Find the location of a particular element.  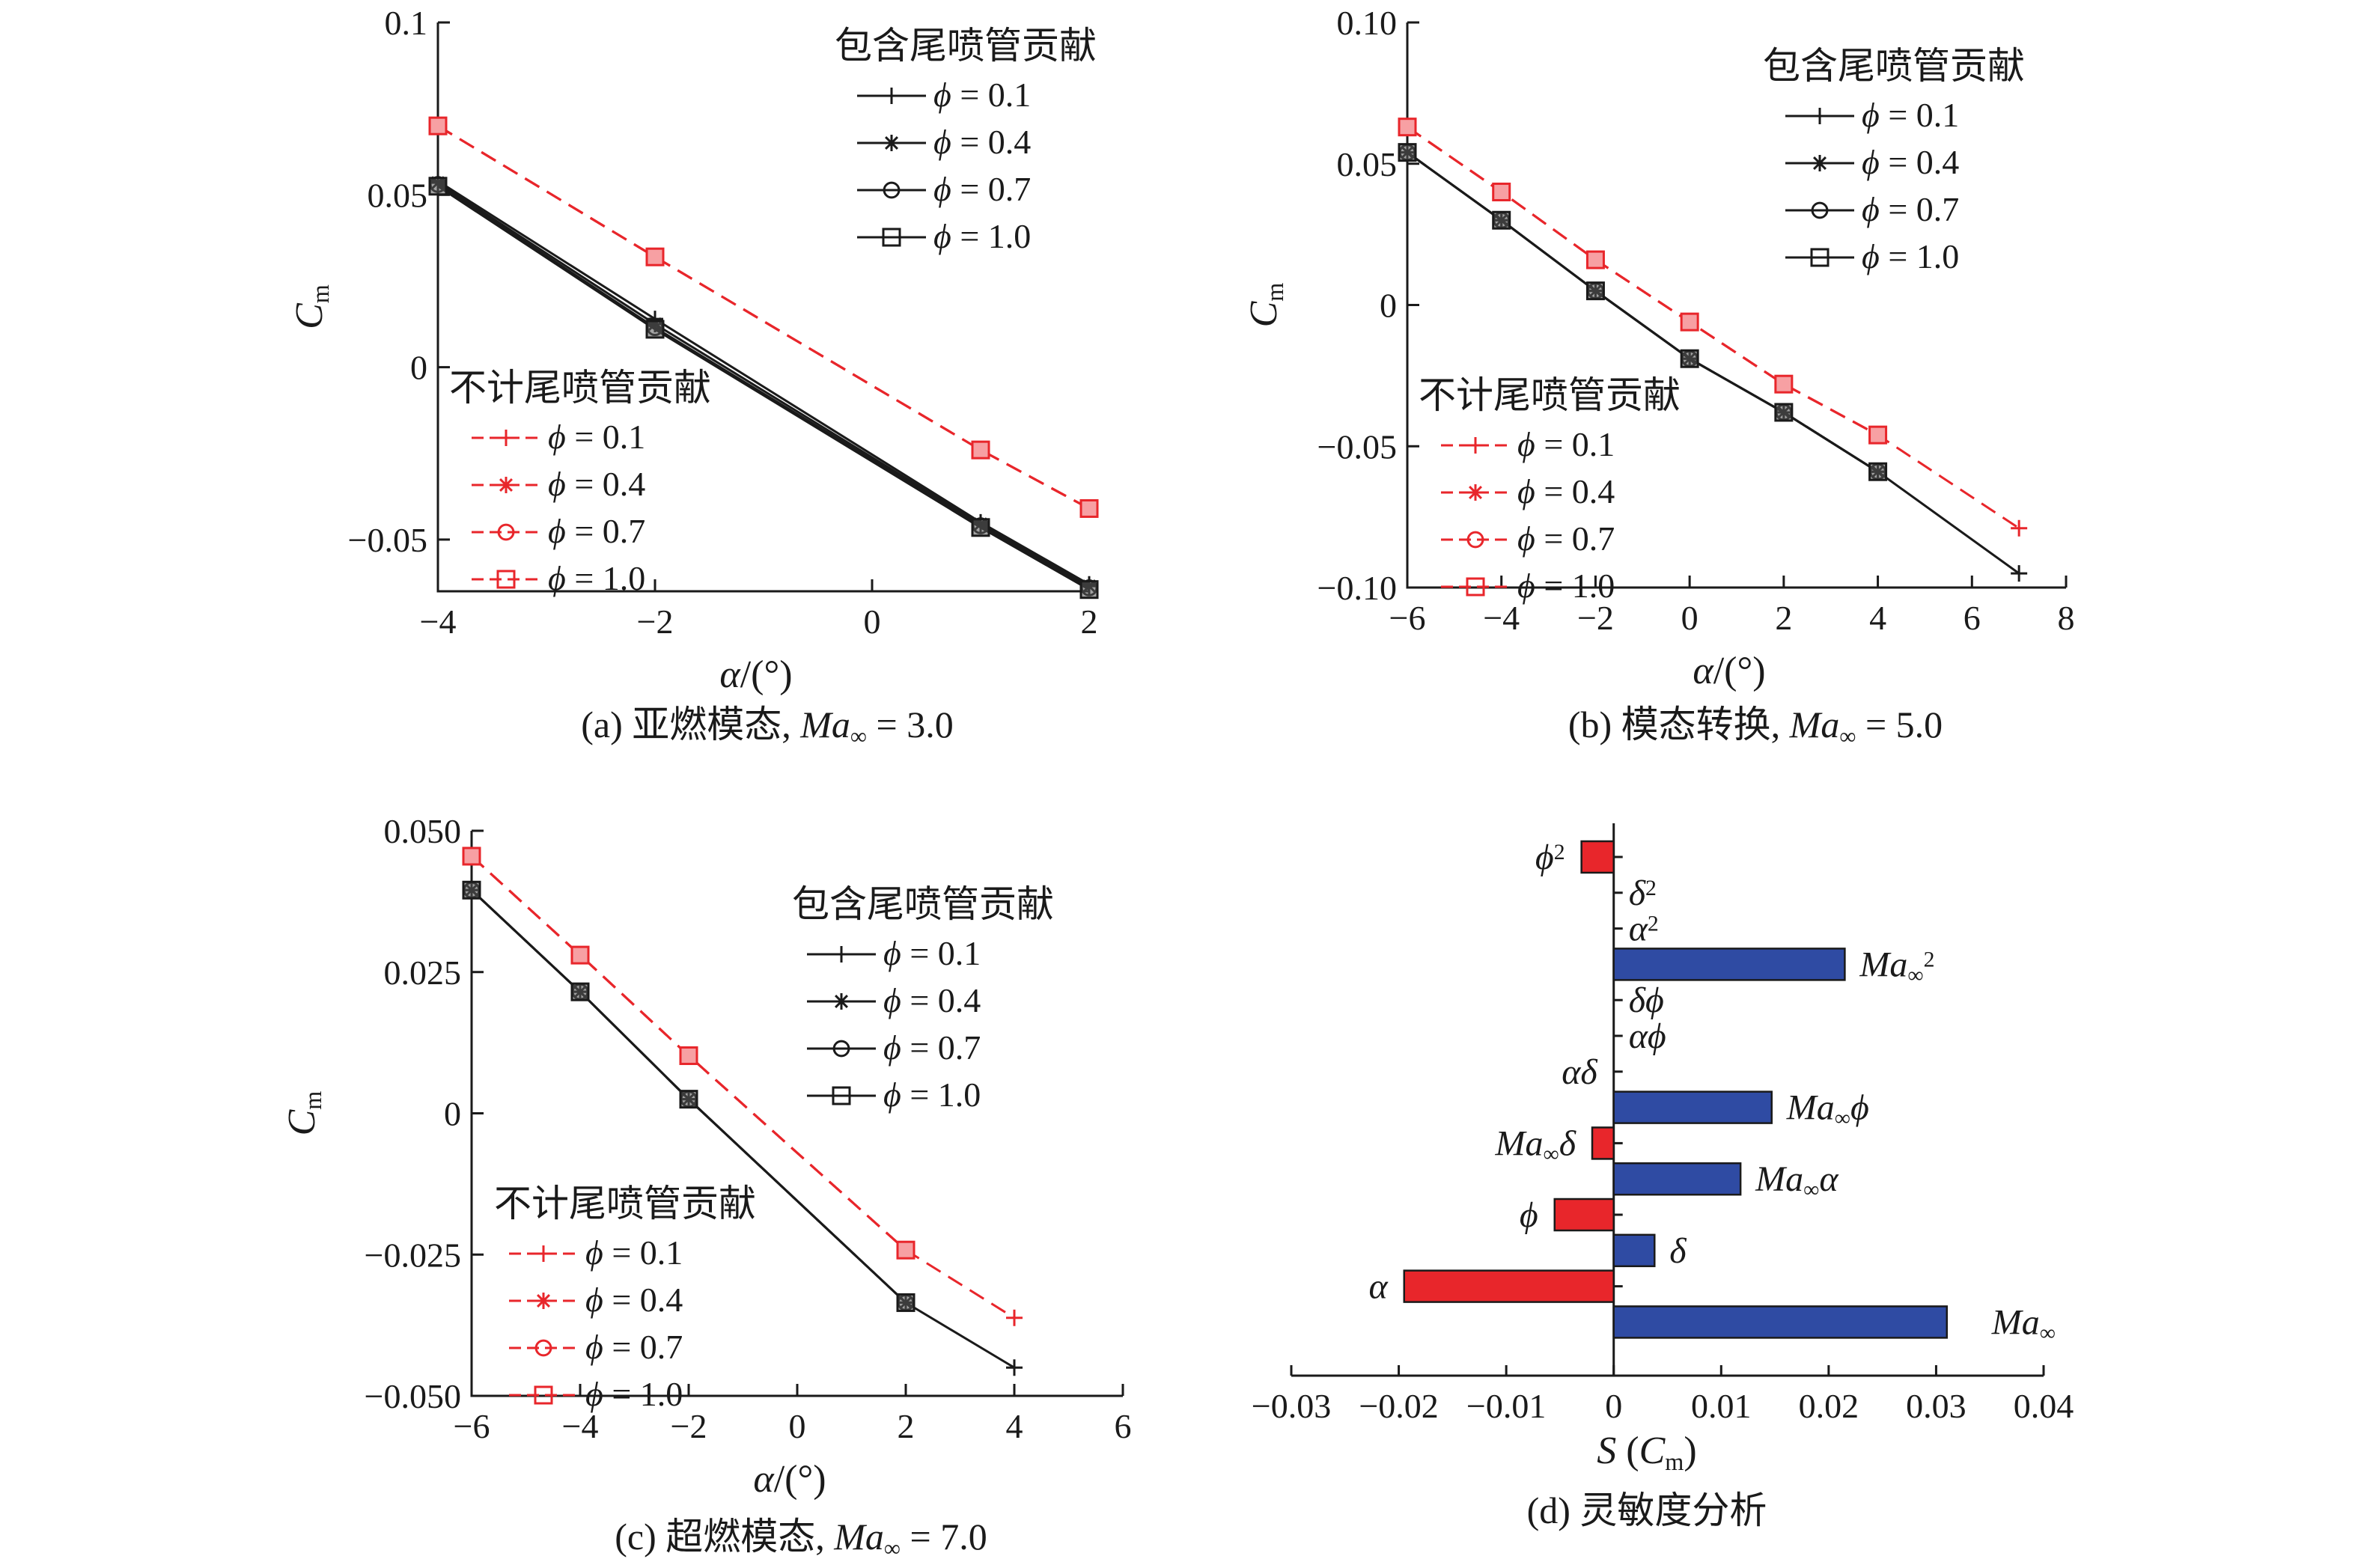

y-tick-label: 0.025 is located at coordinates (423, 973).